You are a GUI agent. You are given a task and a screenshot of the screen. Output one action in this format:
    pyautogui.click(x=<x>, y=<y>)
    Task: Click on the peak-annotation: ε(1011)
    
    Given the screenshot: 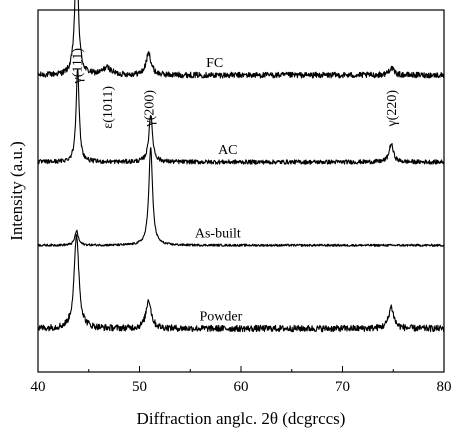 What is the action you would take?
    pyautogui.click(x=108, y=107)
    